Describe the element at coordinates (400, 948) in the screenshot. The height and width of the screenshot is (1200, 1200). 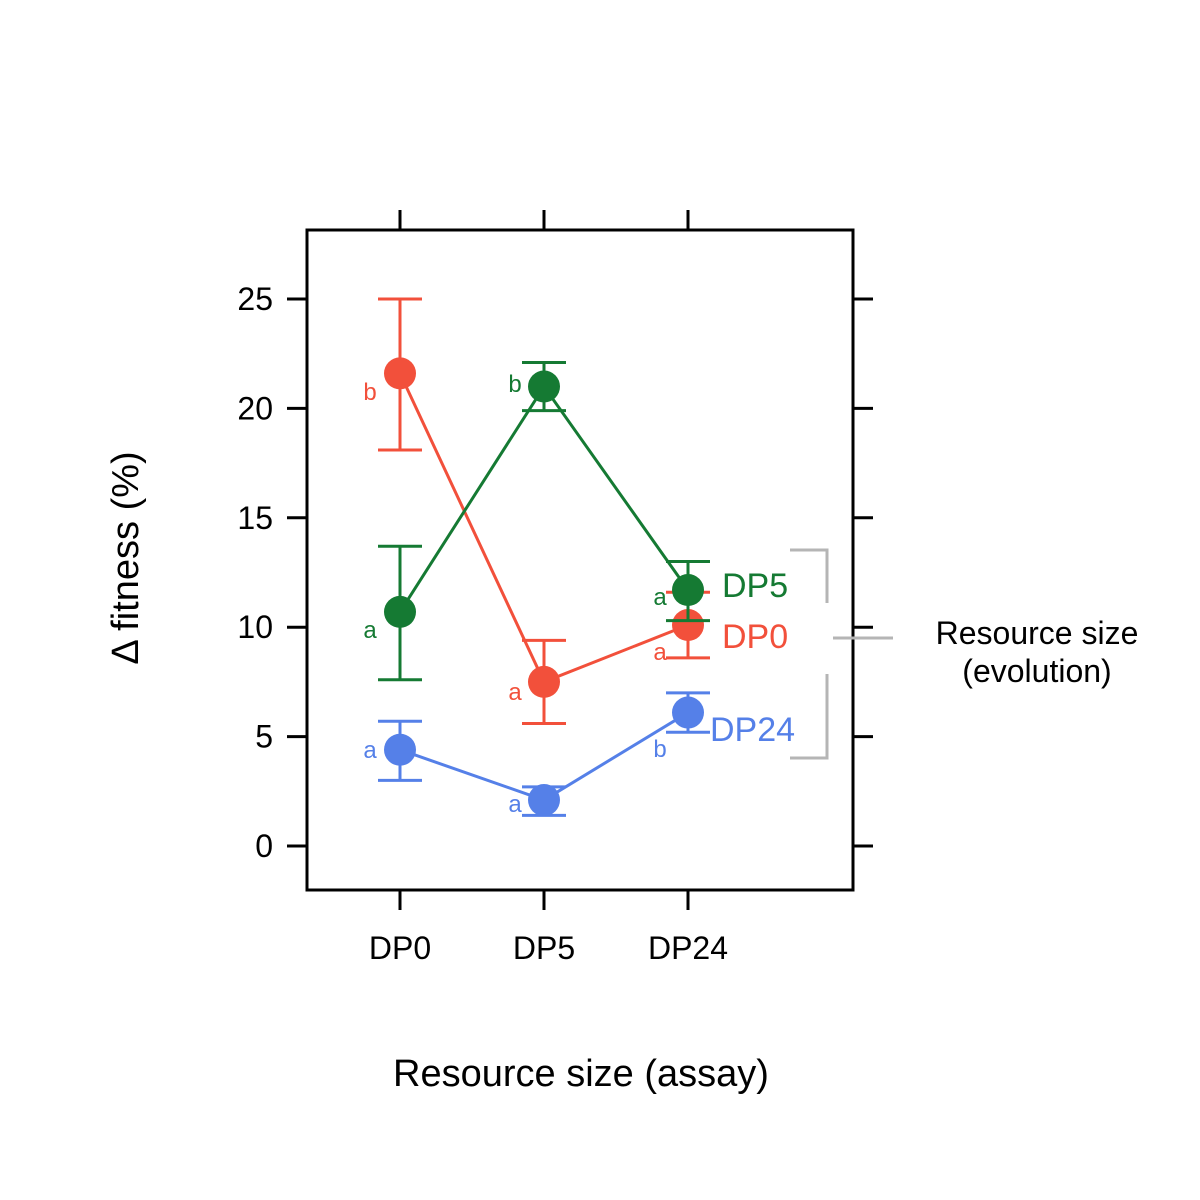
I see `x-tick-label: DP0` at that location.